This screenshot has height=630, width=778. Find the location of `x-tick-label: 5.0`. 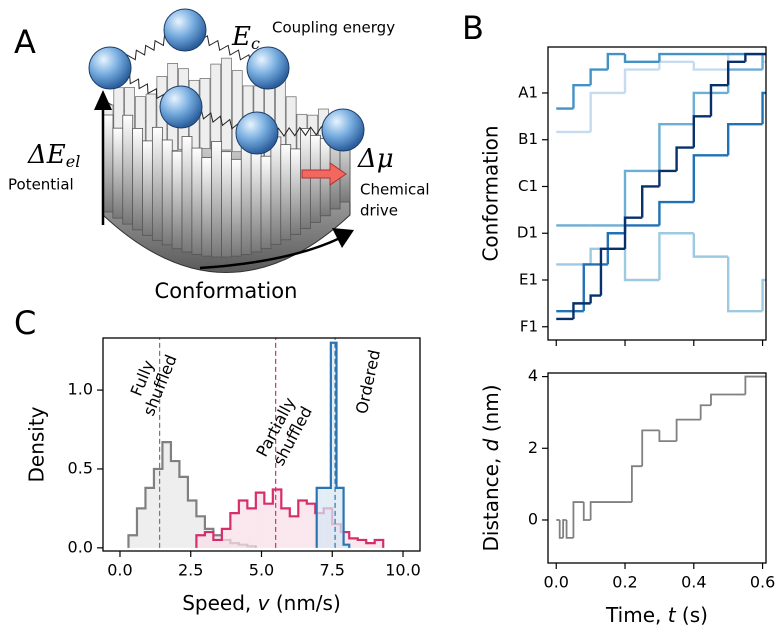

x-tick-label: 5.0 is located at coordinates (261, 570).